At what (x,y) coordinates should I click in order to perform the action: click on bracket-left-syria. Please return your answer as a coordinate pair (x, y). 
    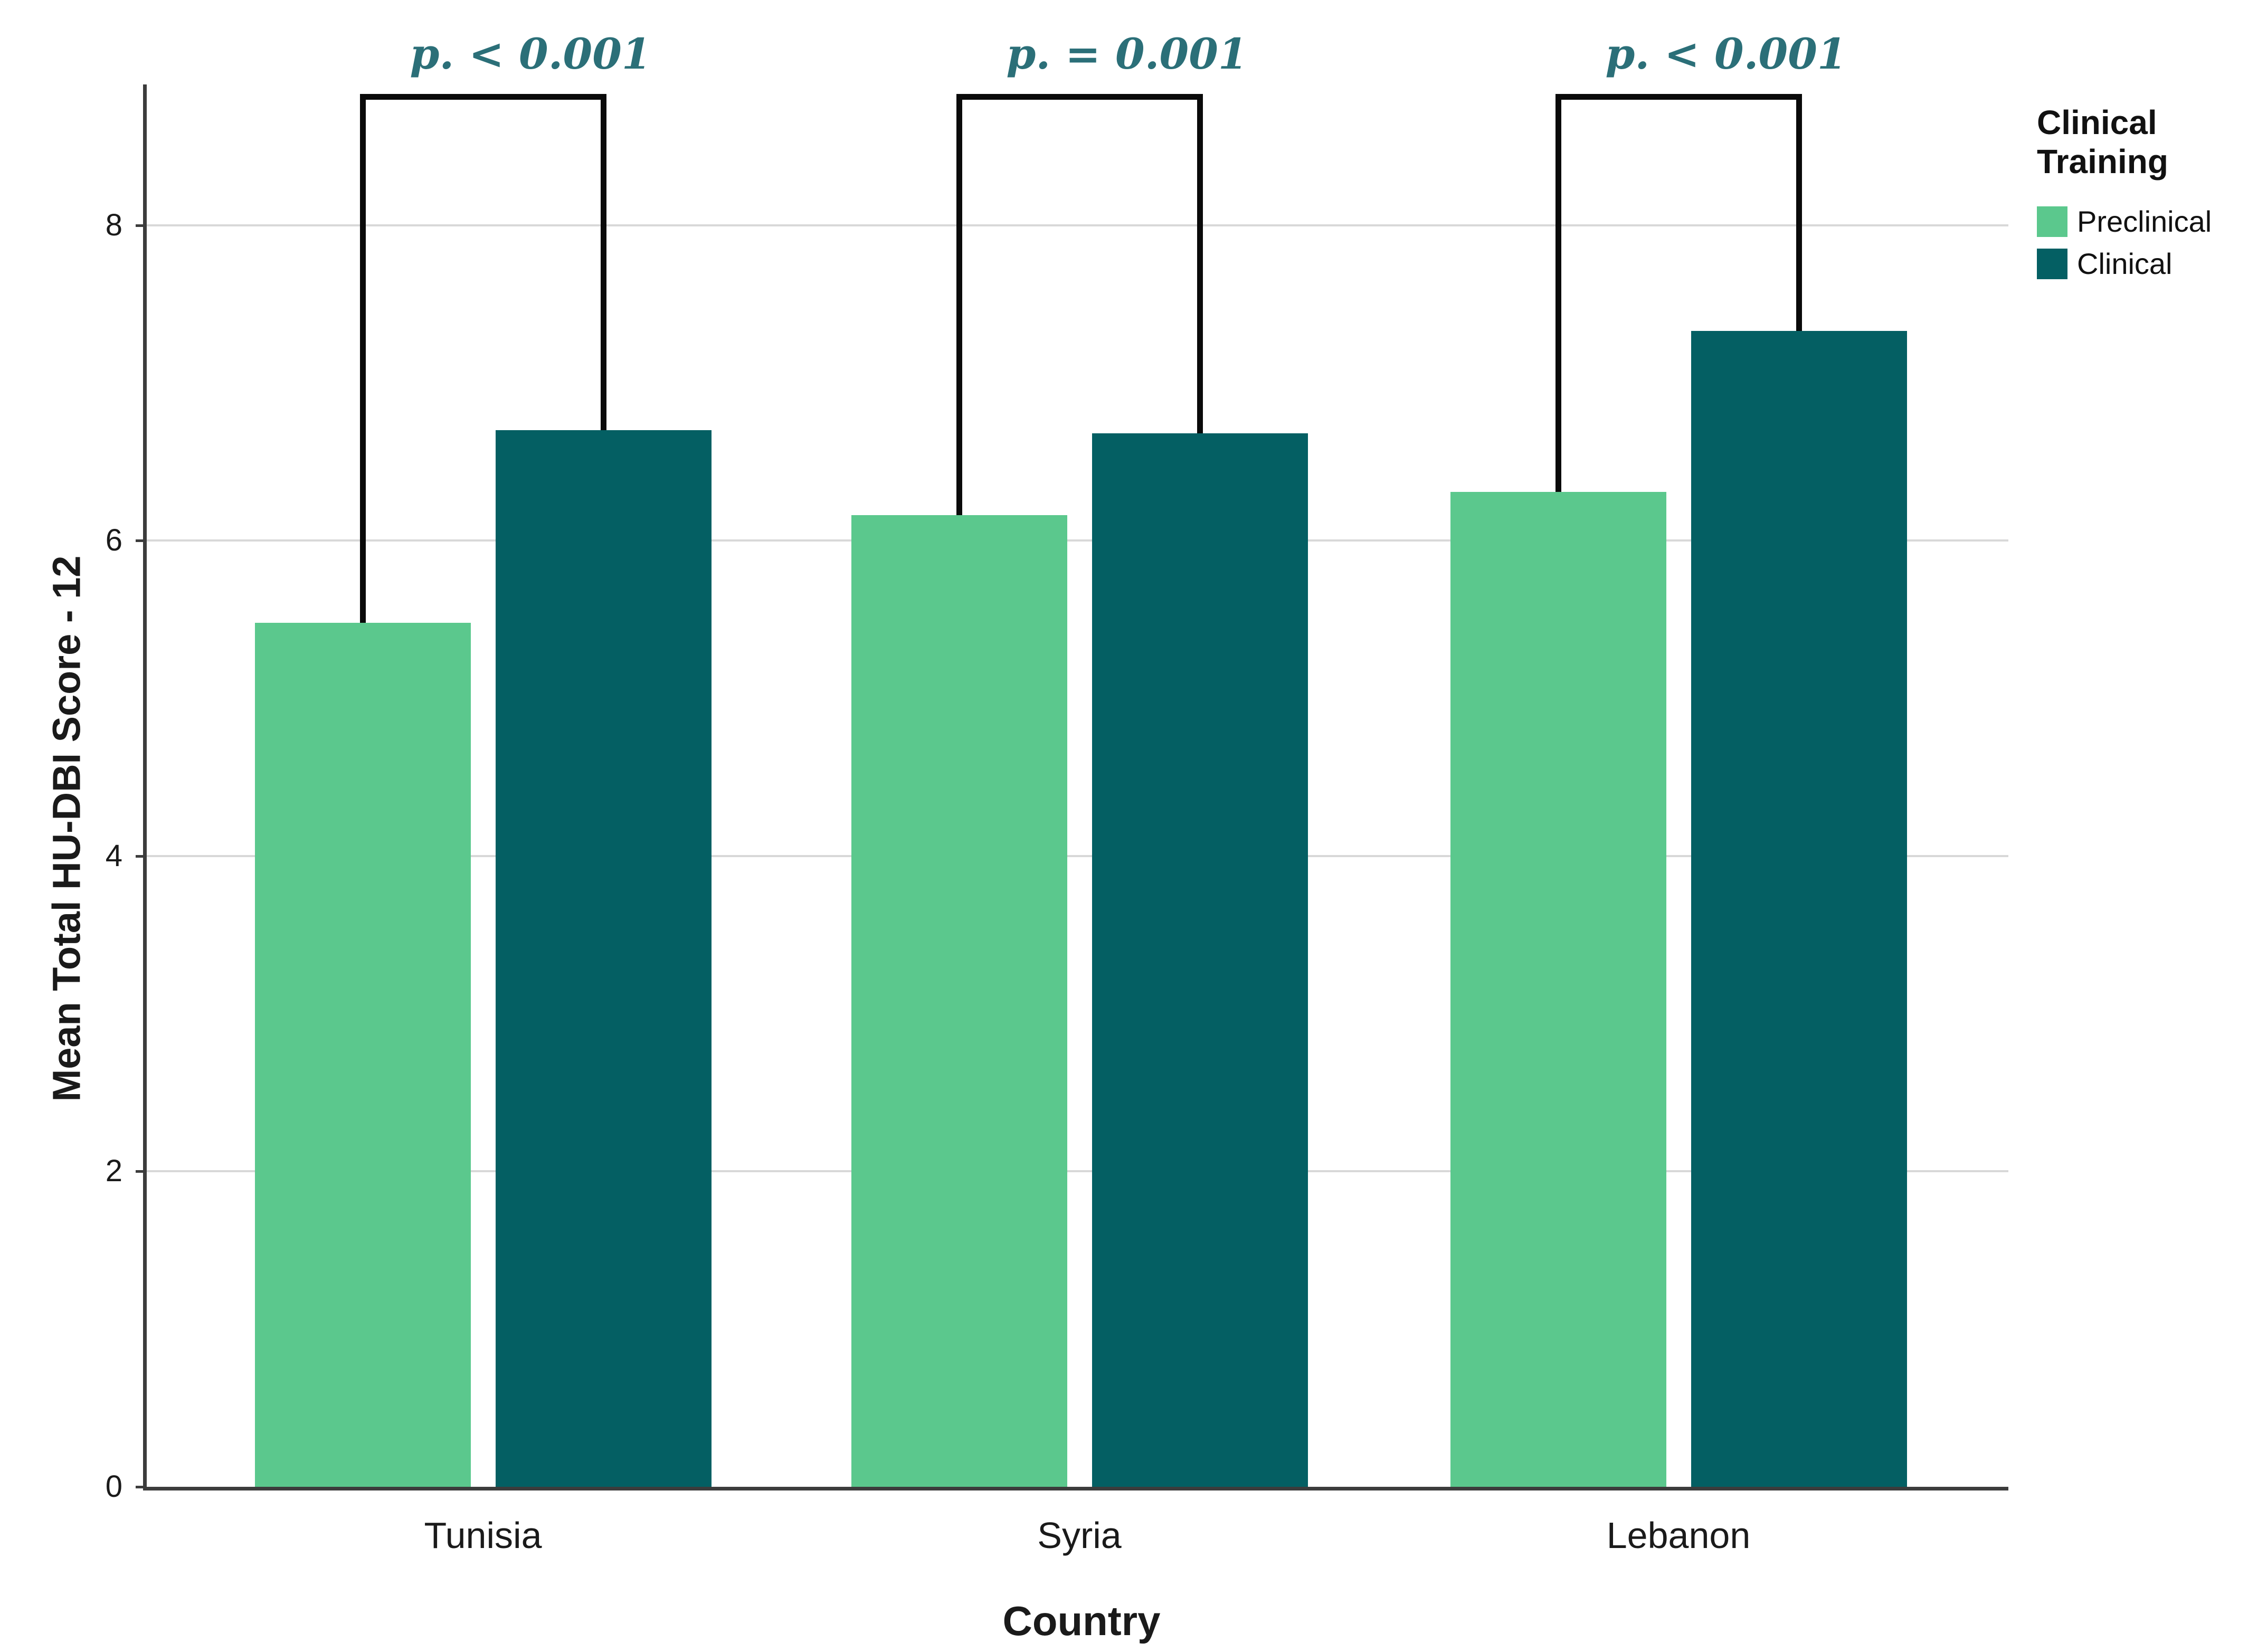
    Looking at the image, I should click on (959, 305).